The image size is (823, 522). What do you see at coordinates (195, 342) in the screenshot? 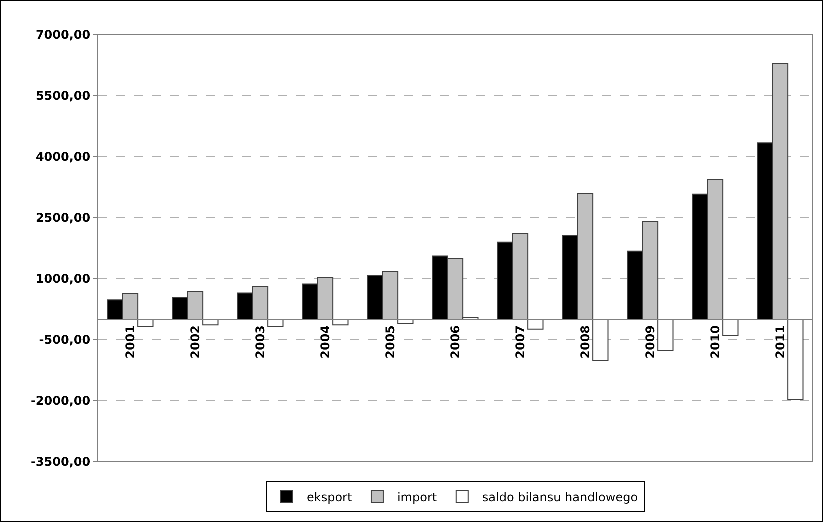
I see `x-tick-label: 2002` at bounding box center [195, 342].